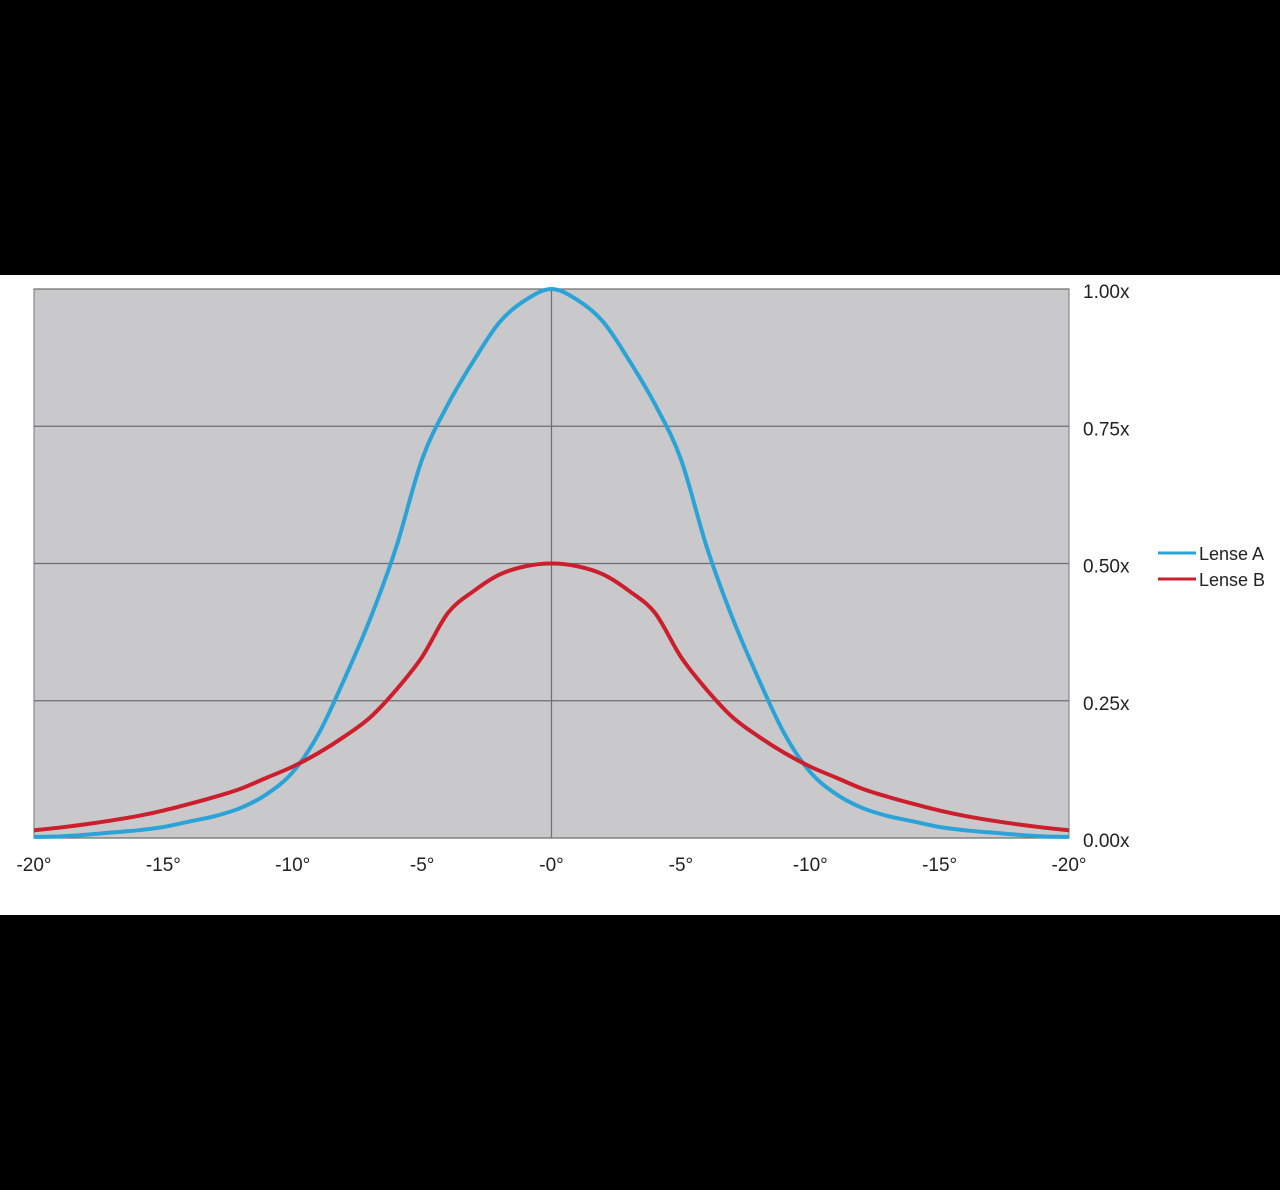 The width and height of the screenshot is (1280, 1190). Describe the element at coordinates (1106, 567) in the screenshot. I see `y-tick-label: 0.50x` at that location.